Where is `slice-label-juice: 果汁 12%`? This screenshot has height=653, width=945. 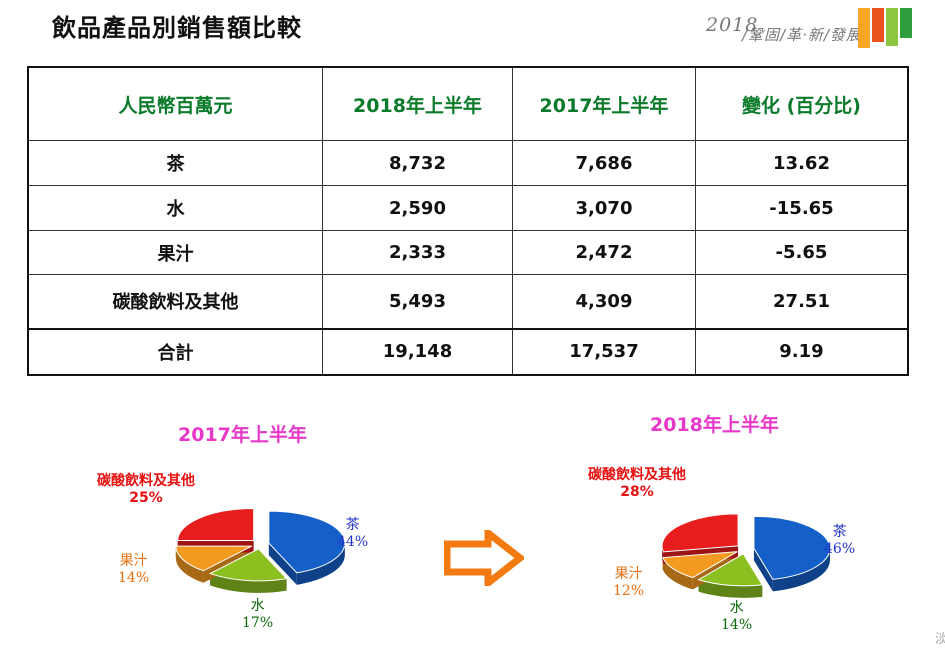
slice-label-juice: 果汁 12% is located at coordinates (628, 583).